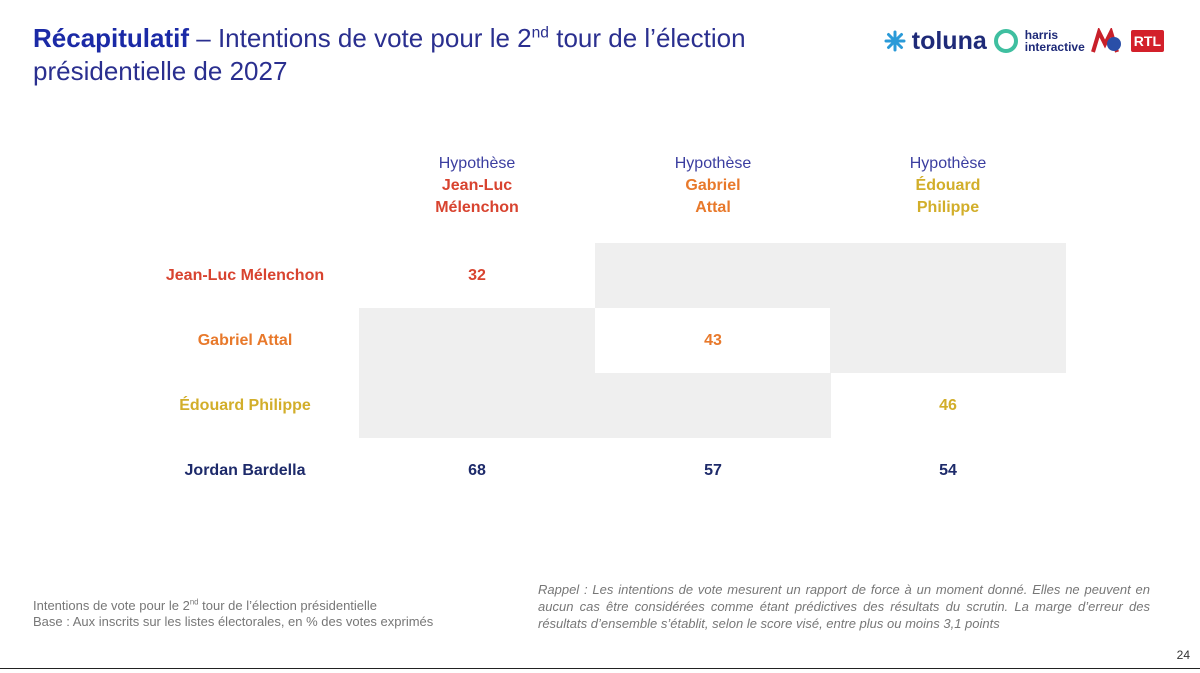 Image resolution: width=1200 pixels, height=673 pixels. I want to click on value-cell: 46, so click(948, 405).